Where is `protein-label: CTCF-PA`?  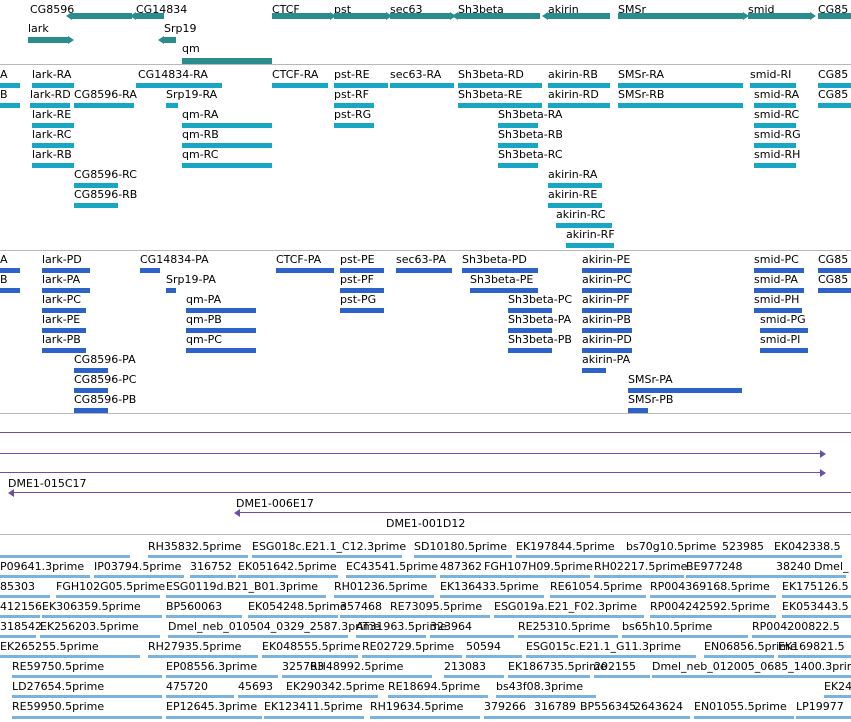
protein-label: CTCF-PA is located at coordinates (299, 259).